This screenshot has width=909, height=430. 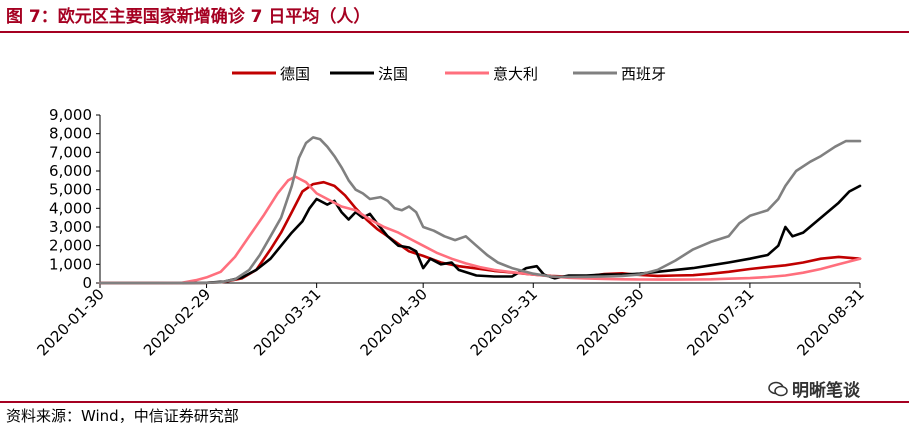 I want to click on x-tick-label: 2020-04-30, so click(x=394, y=322).